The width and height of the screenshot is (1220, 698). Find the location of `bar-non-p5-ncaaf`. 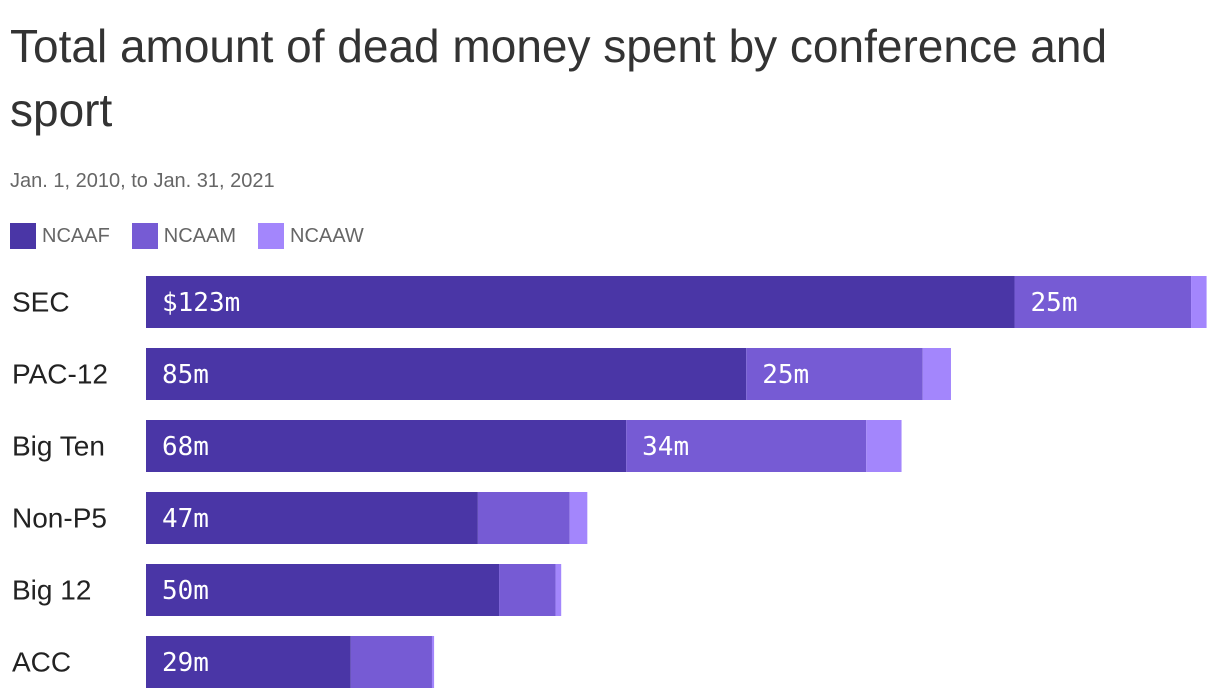

bar-non-p5-ncaaf is located at coordinates (312, 518).